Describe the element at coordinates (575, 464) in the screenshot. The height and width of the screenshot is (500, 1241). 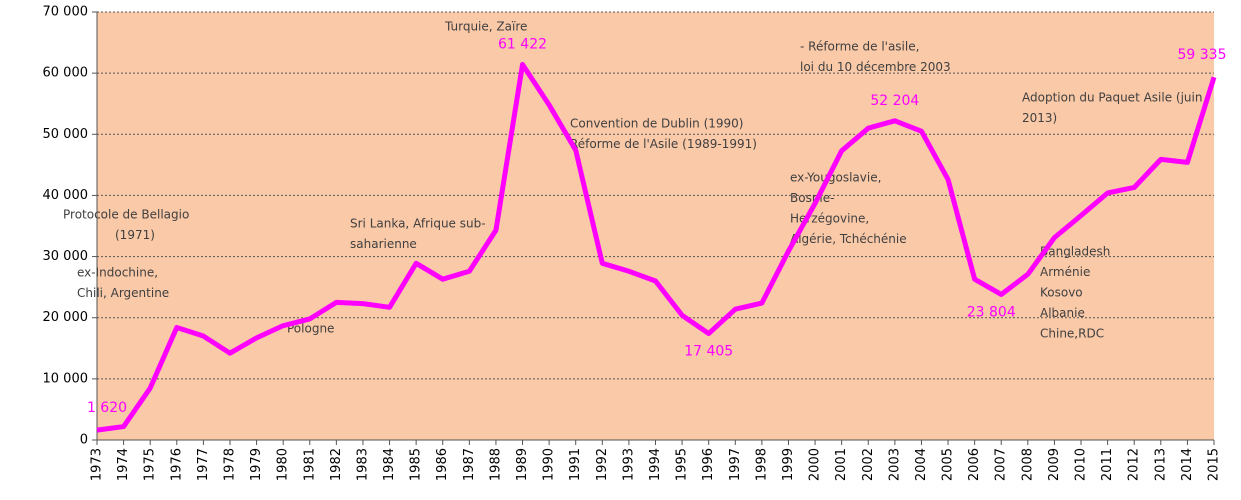
I see `x-tick-label: 1991` at that location.